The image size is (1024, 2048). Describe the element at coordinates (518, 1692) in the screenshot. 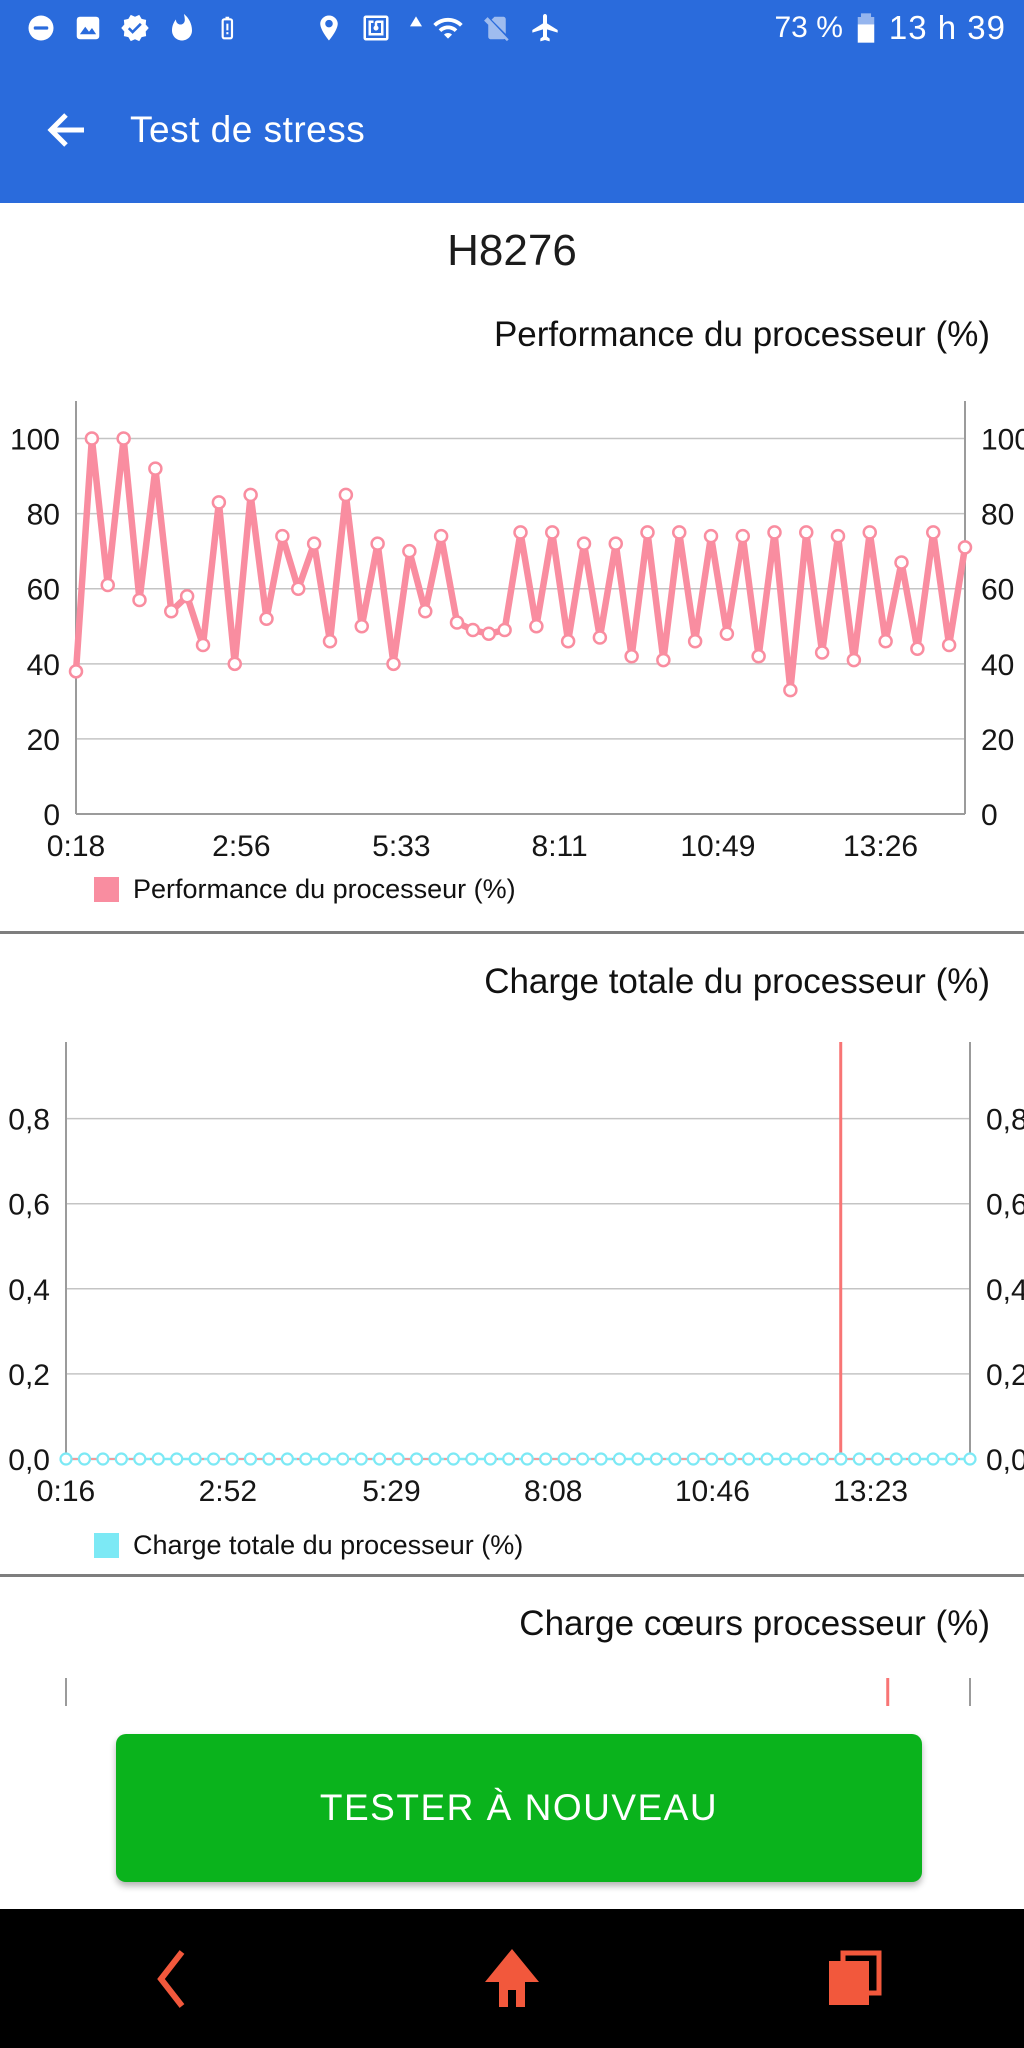

I see `core-load-chart-svg` at that location.